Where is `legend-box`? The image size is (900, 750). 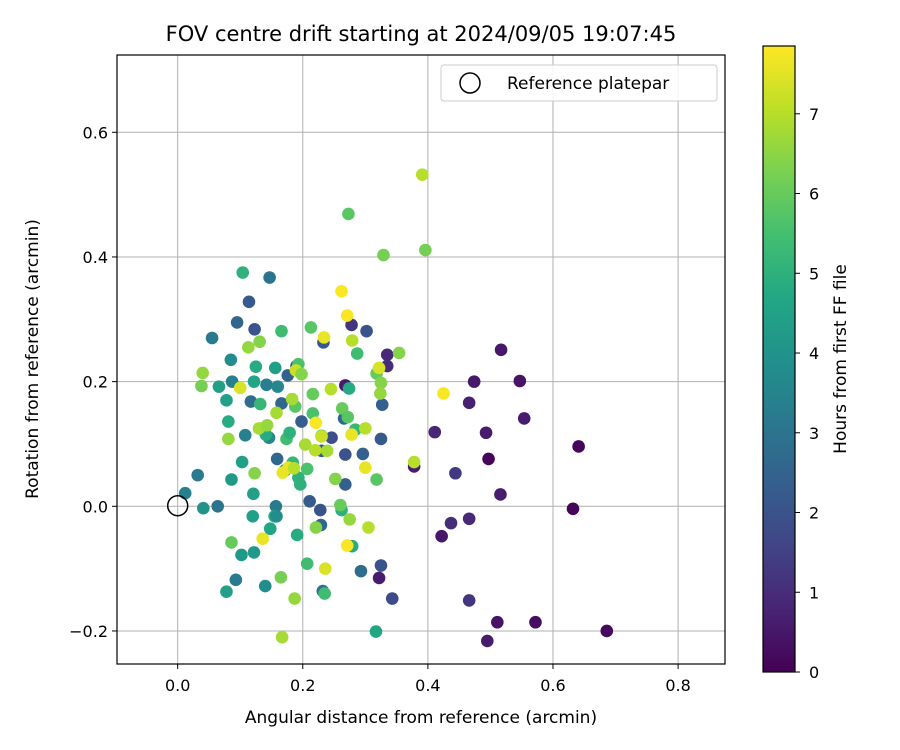 legend-box is located at coordinates (579, 83).